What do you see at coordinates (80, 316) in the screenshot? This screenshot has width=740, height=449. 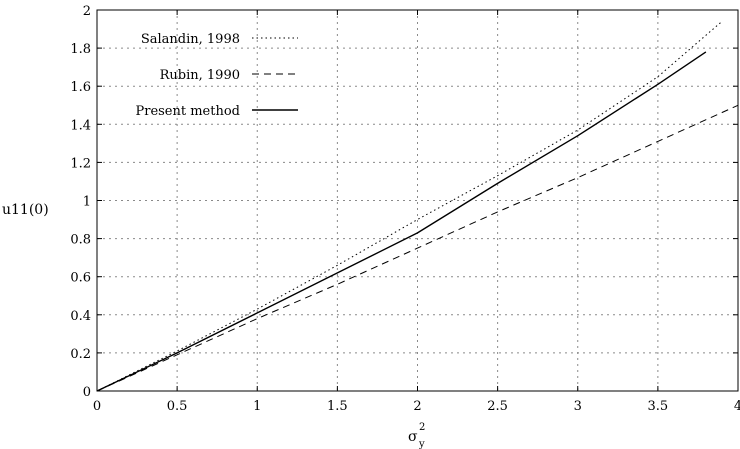 I see `y-tick-label: 0.4` at bounding box center [80, 316].